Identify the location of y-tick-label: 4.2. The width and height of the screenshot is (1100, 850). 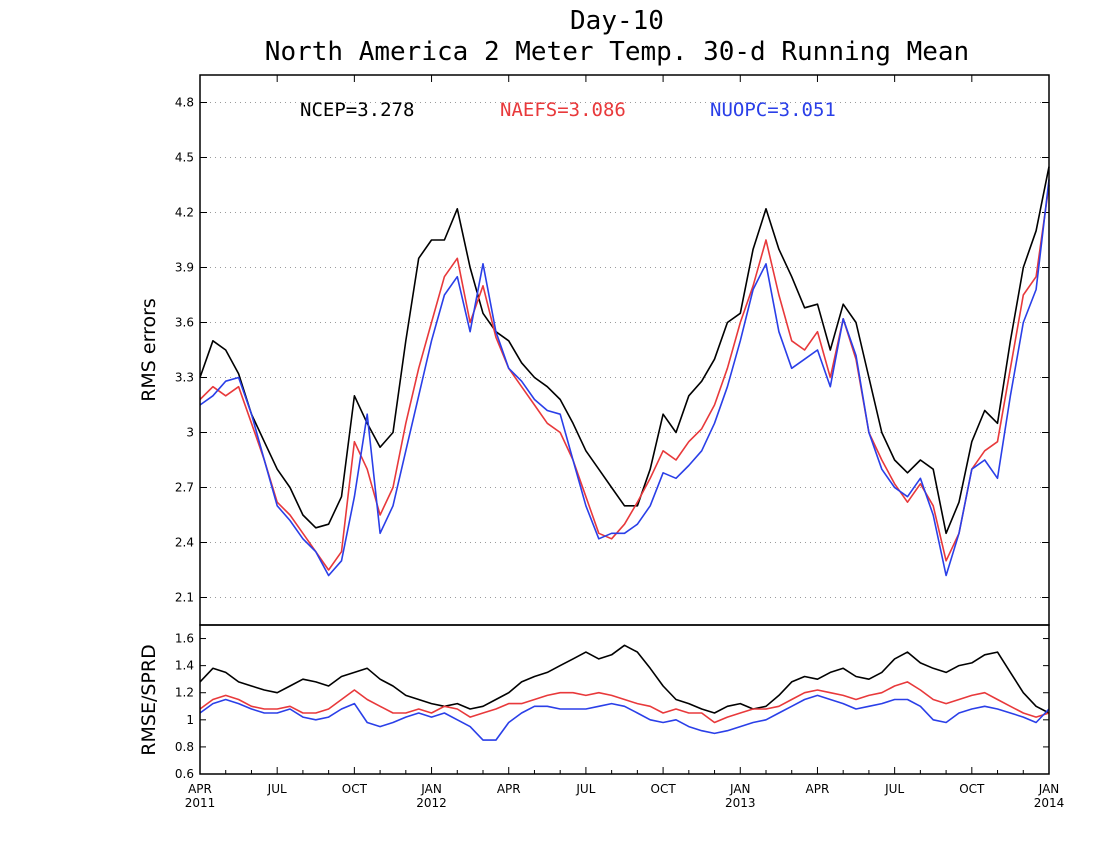
(184, 213).